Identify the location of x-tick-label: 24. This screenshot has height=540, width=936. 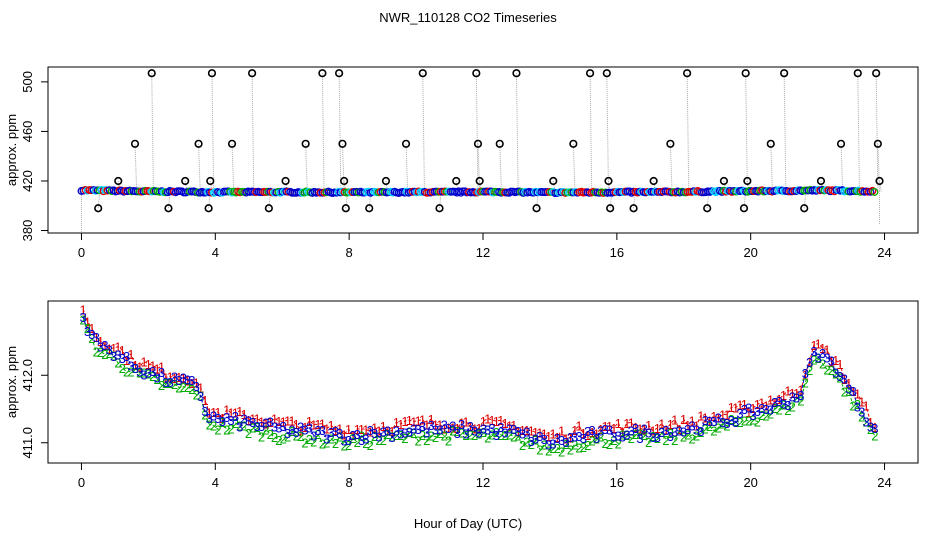
(884, 252).